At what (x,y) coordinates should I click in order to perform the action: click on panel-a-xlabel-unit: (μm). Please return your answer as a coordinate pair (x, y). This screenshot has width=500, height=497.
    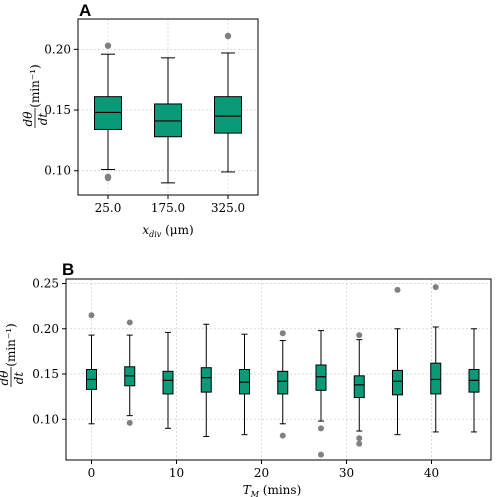
    Looking at the image, I should click on (177, 230).